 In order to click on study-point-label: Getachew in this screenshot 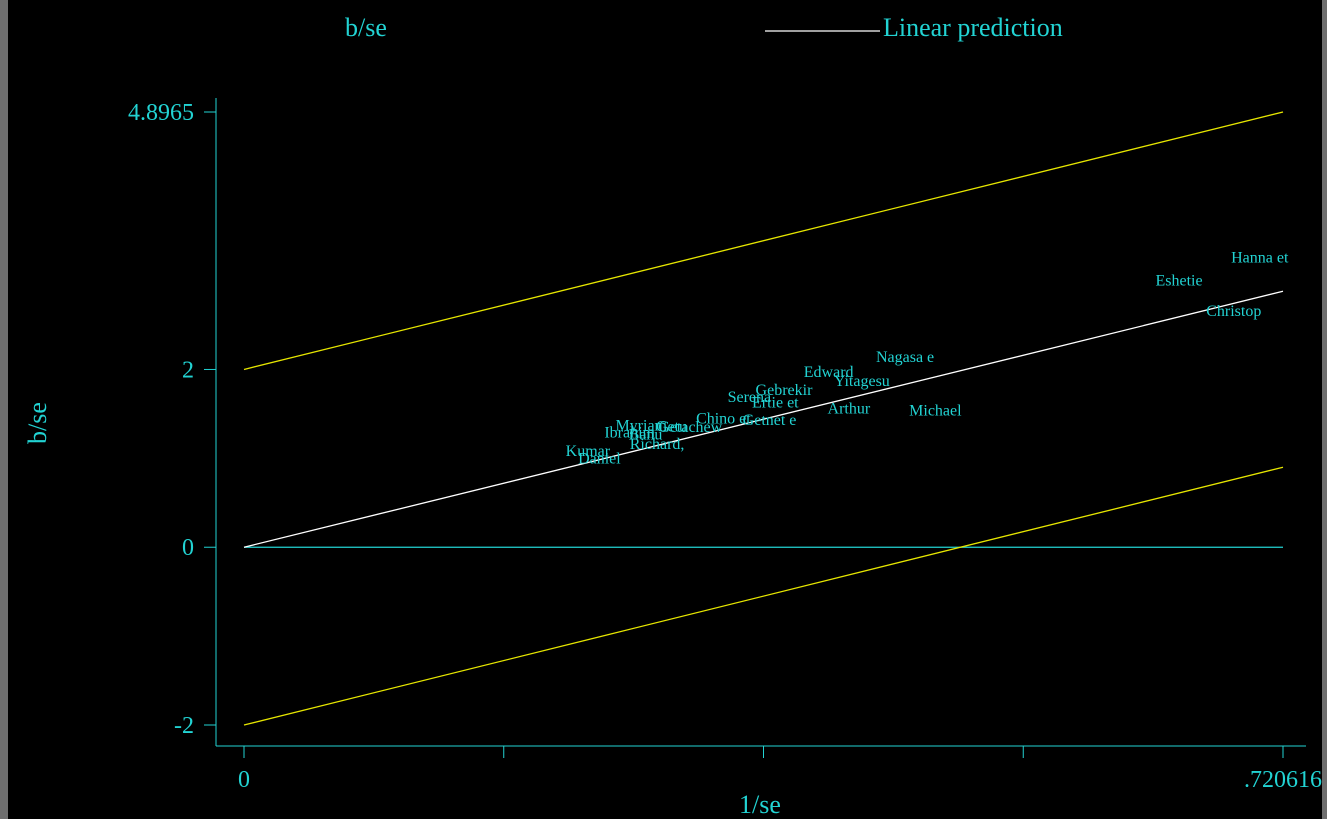, I will do `click(690, 427)`.